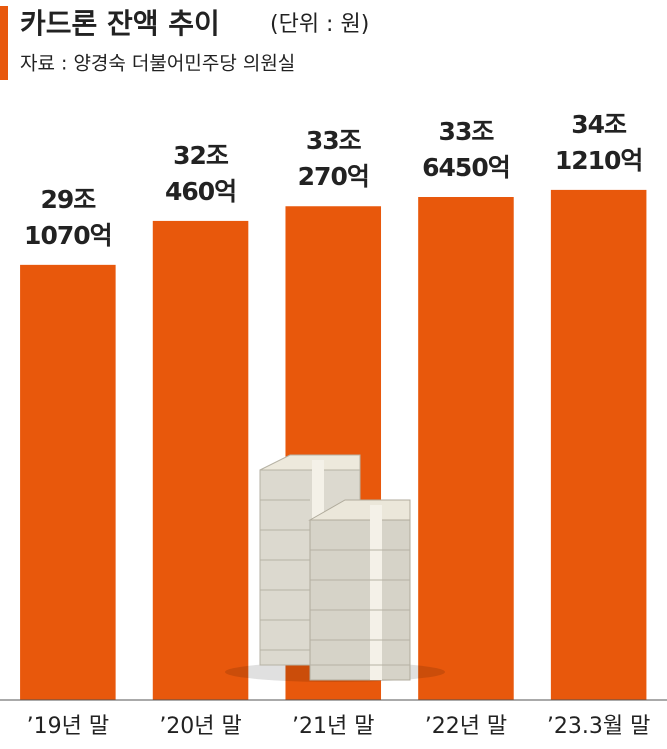 This screenshot has height=749, width=667. What do you see at coordinates (466, 167) in the screenshot?
I see `value-label: 6450억` at bounding box center [466, 167].